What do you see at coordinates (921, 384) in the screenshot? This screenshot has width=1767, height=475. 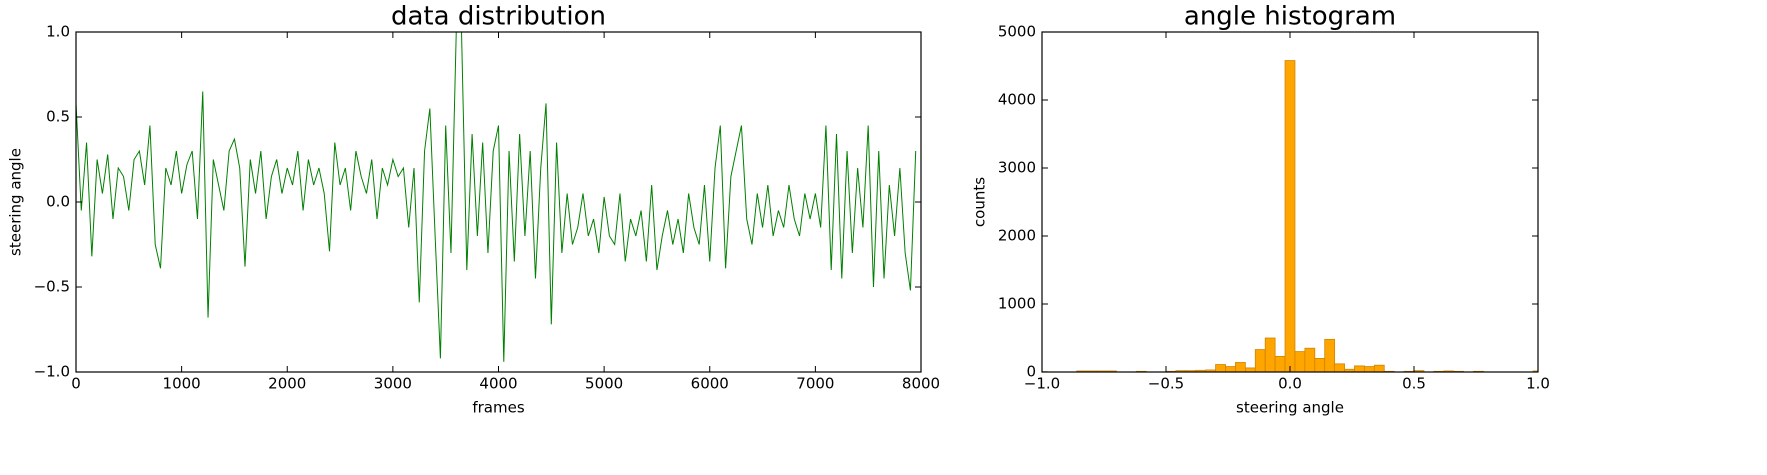 I see `x-tick-label: 8000` at bounding box center [921, 384].